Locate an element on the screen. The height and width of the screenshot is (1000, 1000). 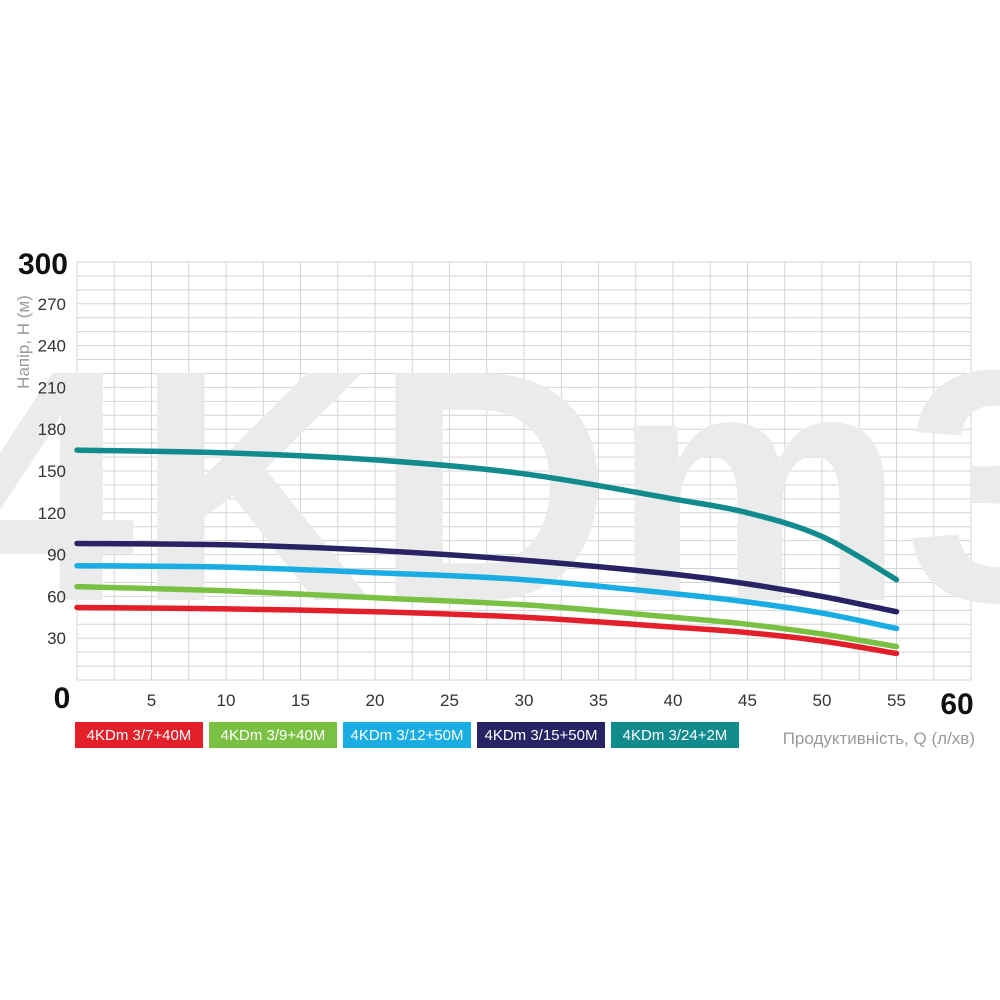
x-tick-label: 40 is located at coordinates (673, 700).